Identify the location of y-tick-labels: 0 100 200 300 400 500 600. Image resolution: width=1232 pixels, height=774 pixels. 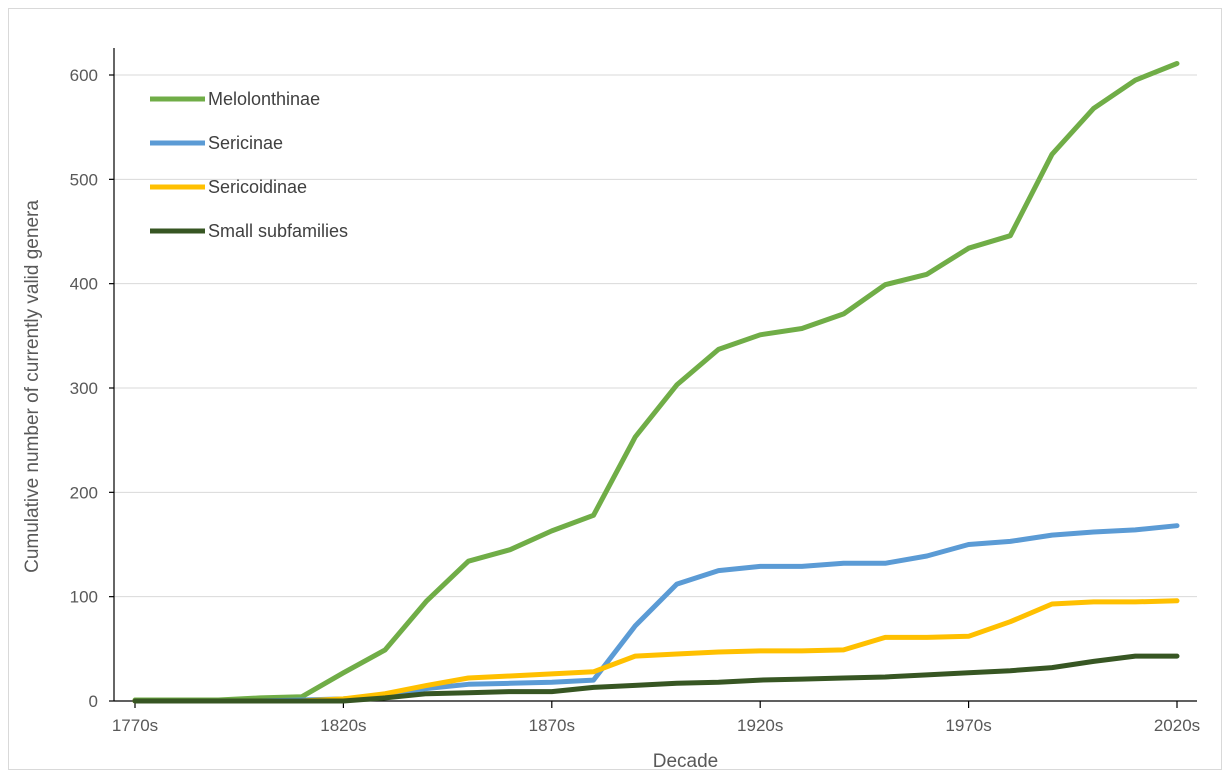
(84, 388).